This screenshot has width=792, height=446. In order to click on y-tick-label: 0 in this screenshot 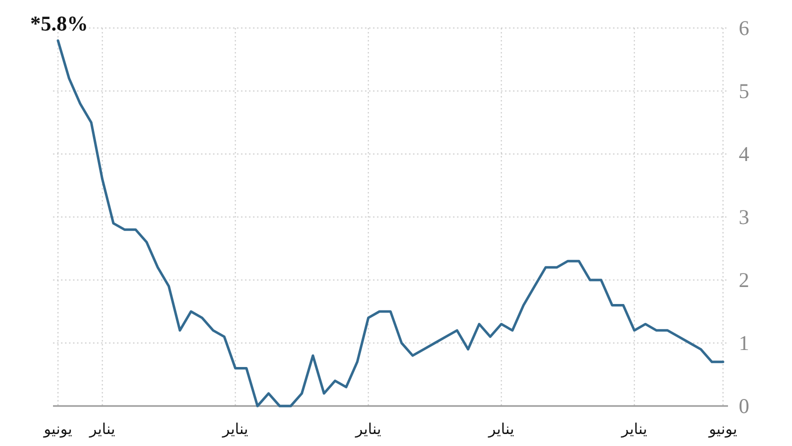, I will do `click(744, 406)`.